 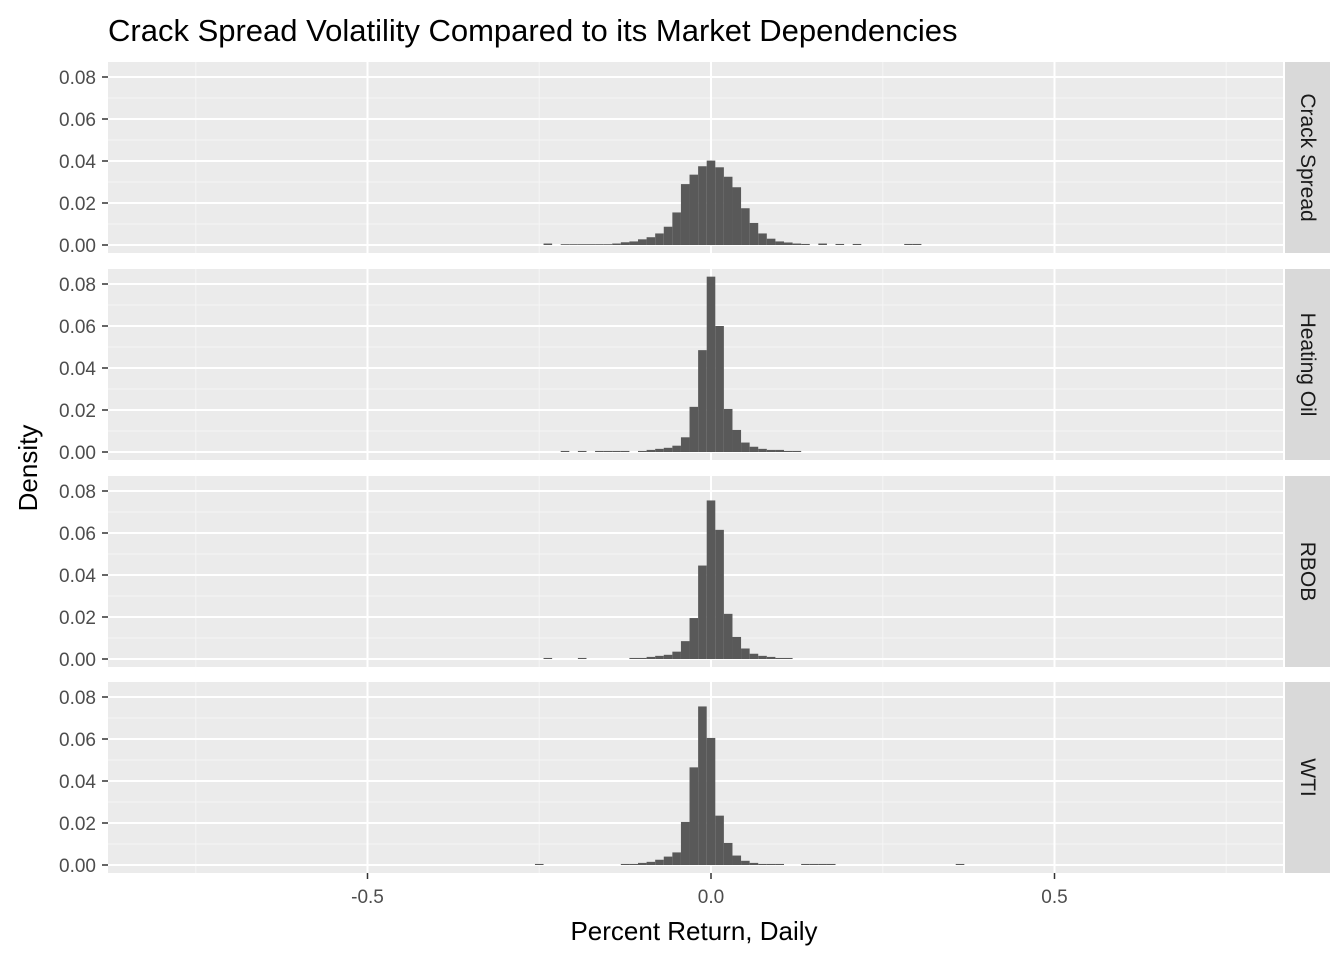 I want to click on x-tick-label: -0.5, so click(x=367, y=897).